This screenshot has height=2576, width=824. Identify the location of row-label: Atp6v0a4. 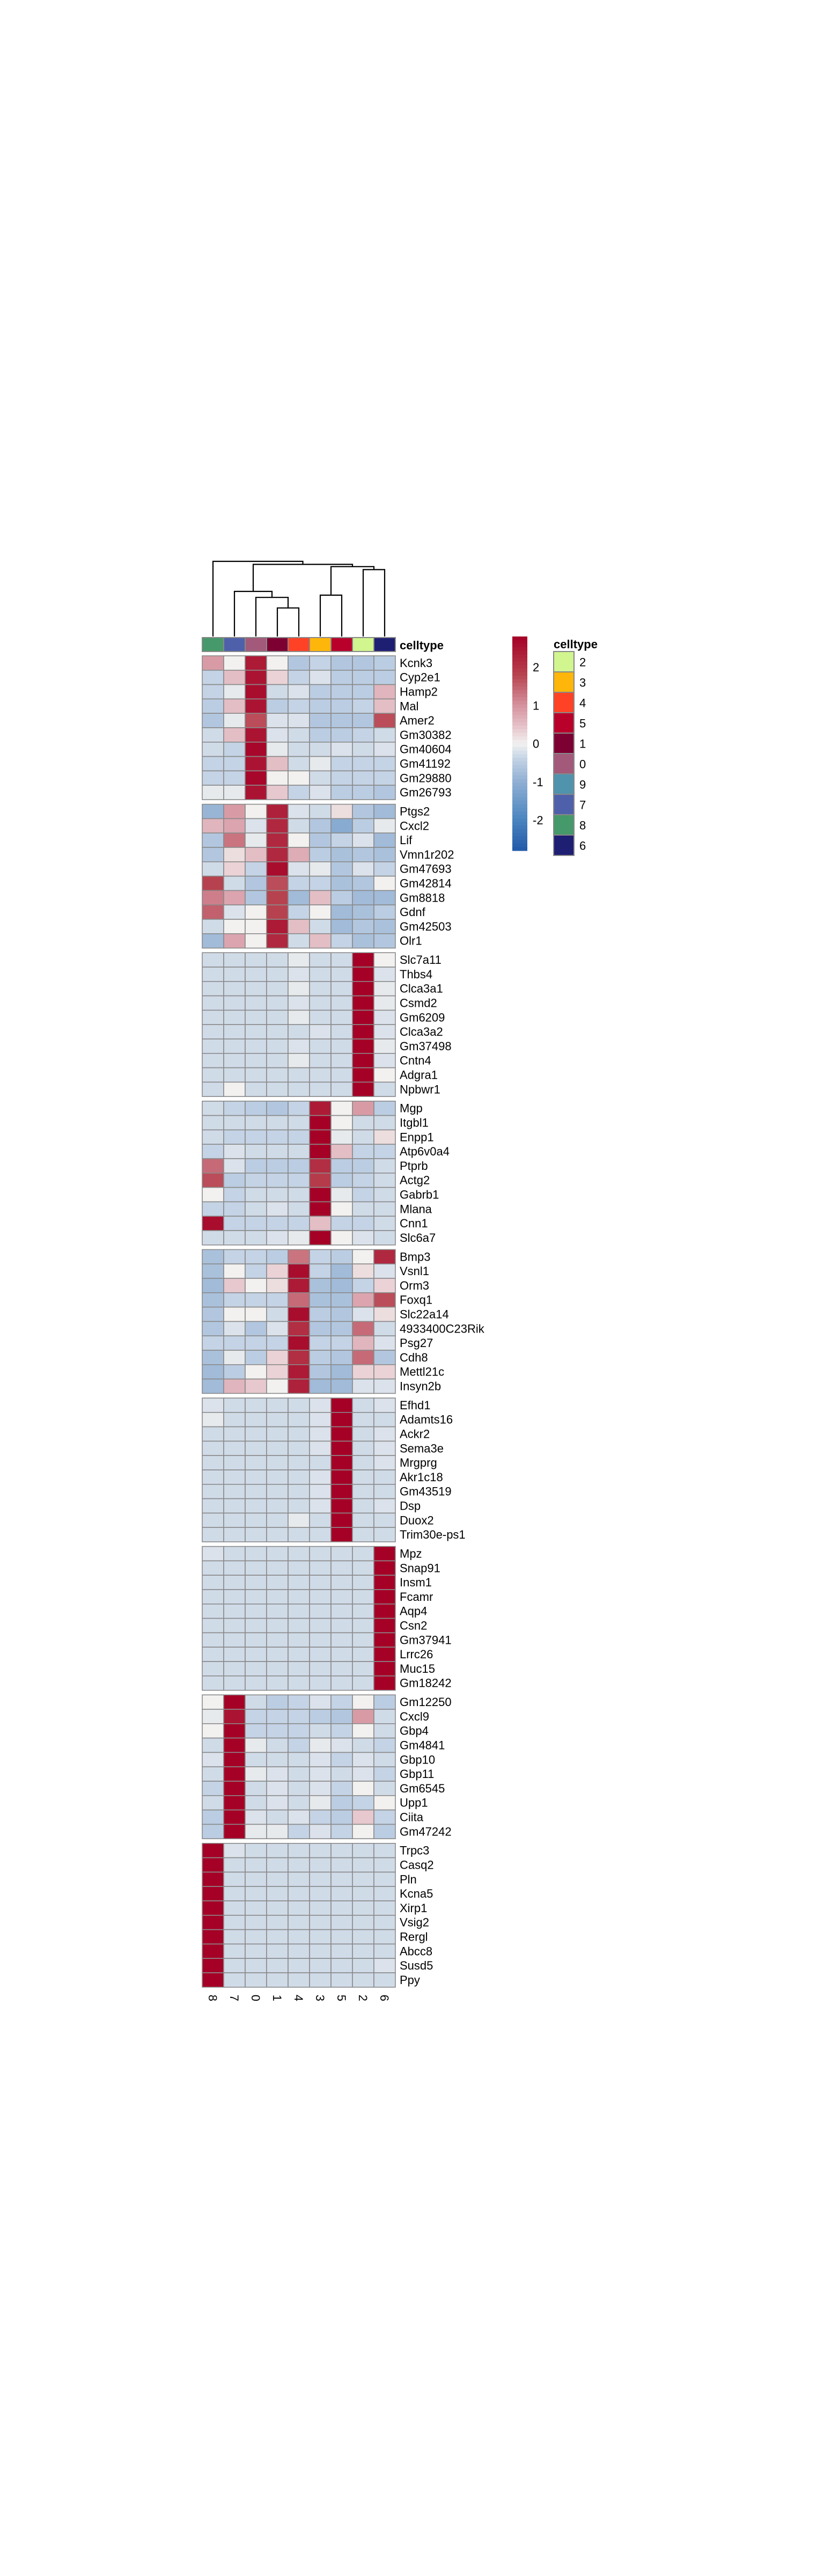
(425, 1151).